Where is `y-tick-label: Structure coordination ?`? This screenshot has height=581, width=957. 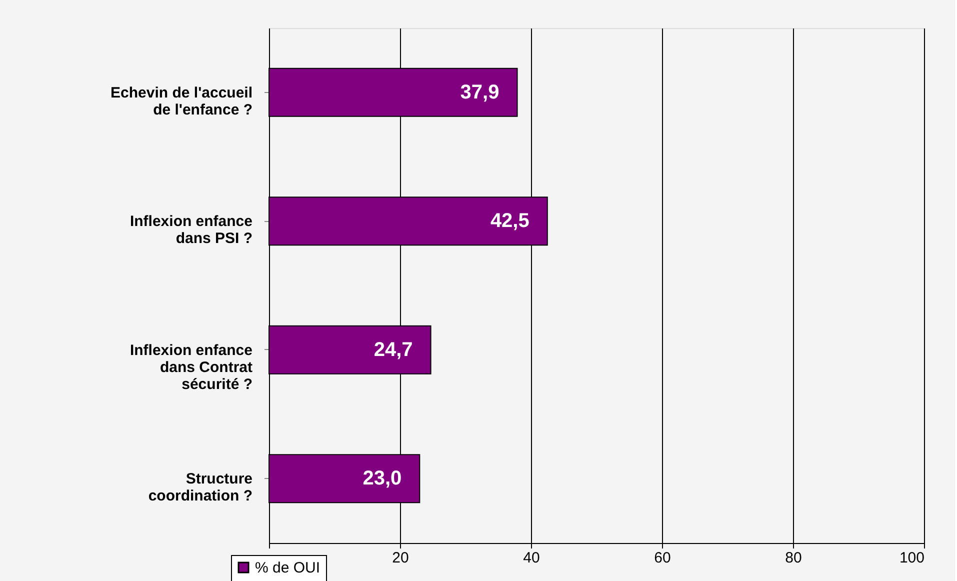
y-tick-label: Structure coordination ? is located at coordinates (200, 487).